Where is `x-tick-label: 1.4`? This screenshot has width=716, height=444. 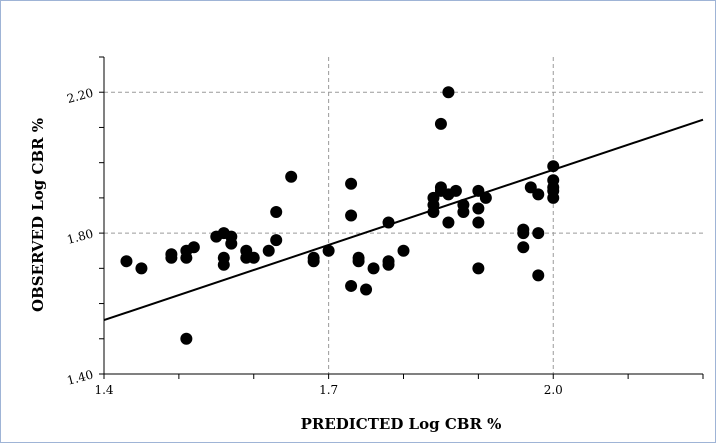
x-tick-label: 1.4 is located at coordinates (103, 390).